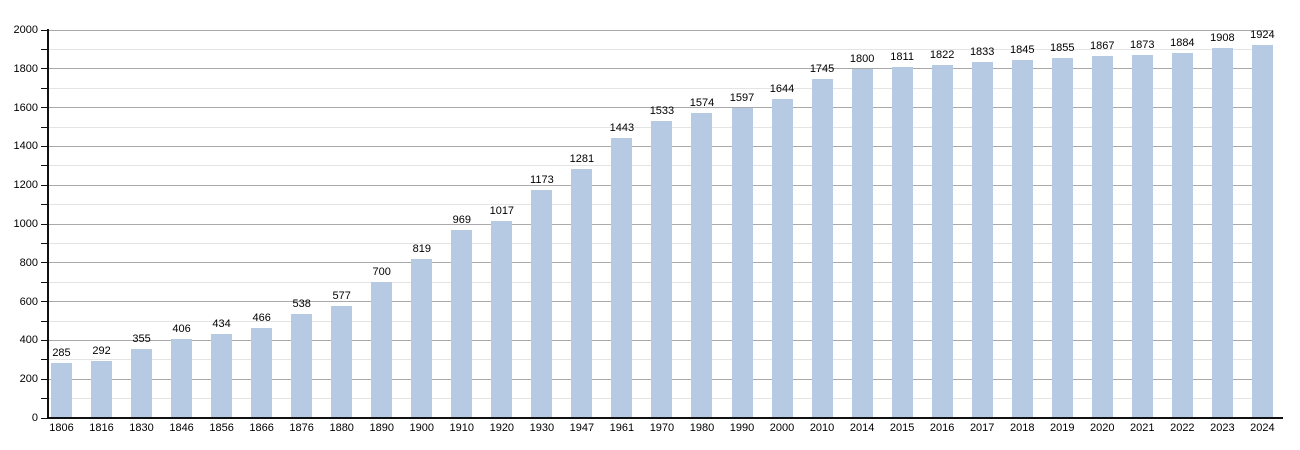 The image size is (1300, 450). What do you see at coordinates (822, 69) in the screenshot?
I see `bar-value-label: 1745` at bounding box center [822, 69].